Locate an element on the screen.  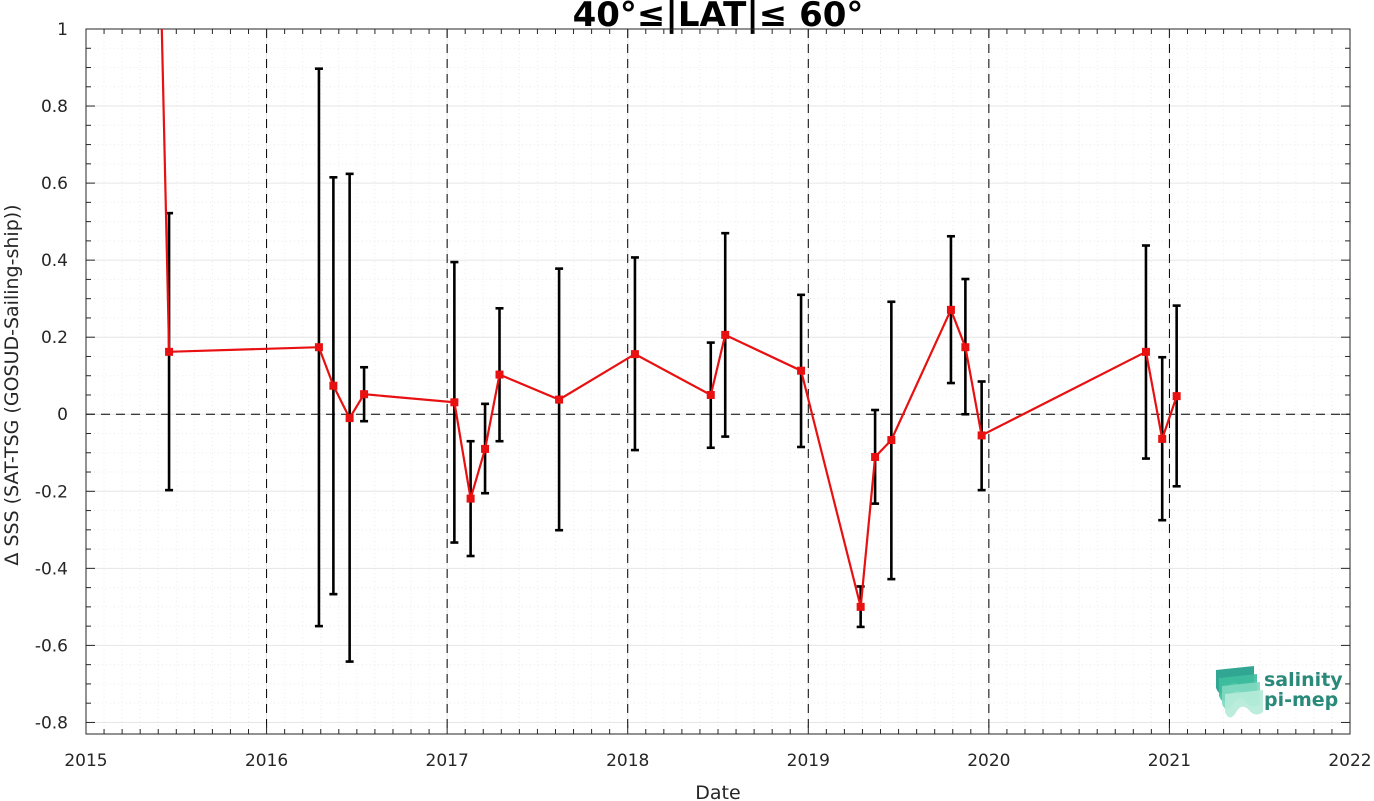
x-tick-label: 2020 is located at coordinates (988, 761).